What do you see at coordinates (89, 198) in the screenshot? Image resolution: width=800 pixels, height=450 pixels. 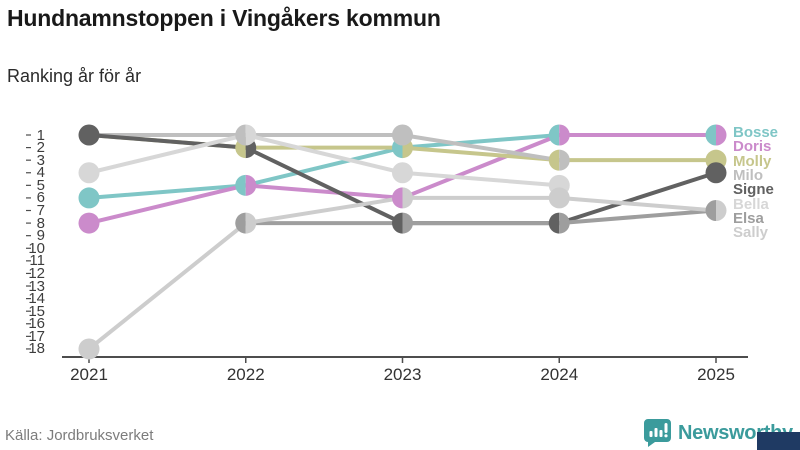 I see `dot-bosse` at bounding box center [89, 198].